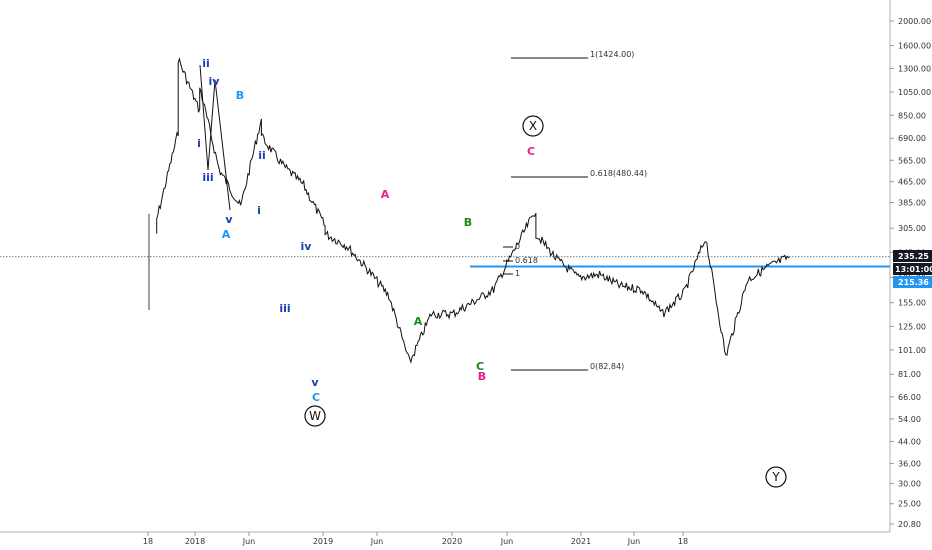 This screenshot has height=550, width=932. Describe the element at coordinates (912, 160) in the screenshot. I see `y-tick-label: 565.00` at that location.